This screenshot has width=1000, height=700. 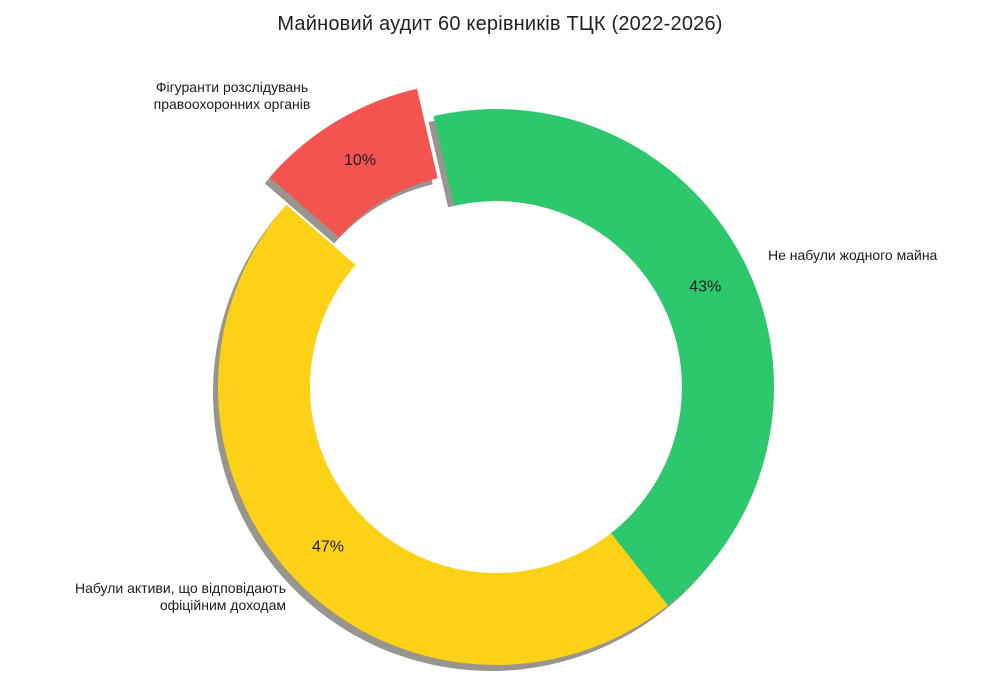 What do you see at coordinates (853, 255) in the screenshot?
I see `slice-callout-no-assets: Не набули жодного майна` at bounding box center [853, 255].